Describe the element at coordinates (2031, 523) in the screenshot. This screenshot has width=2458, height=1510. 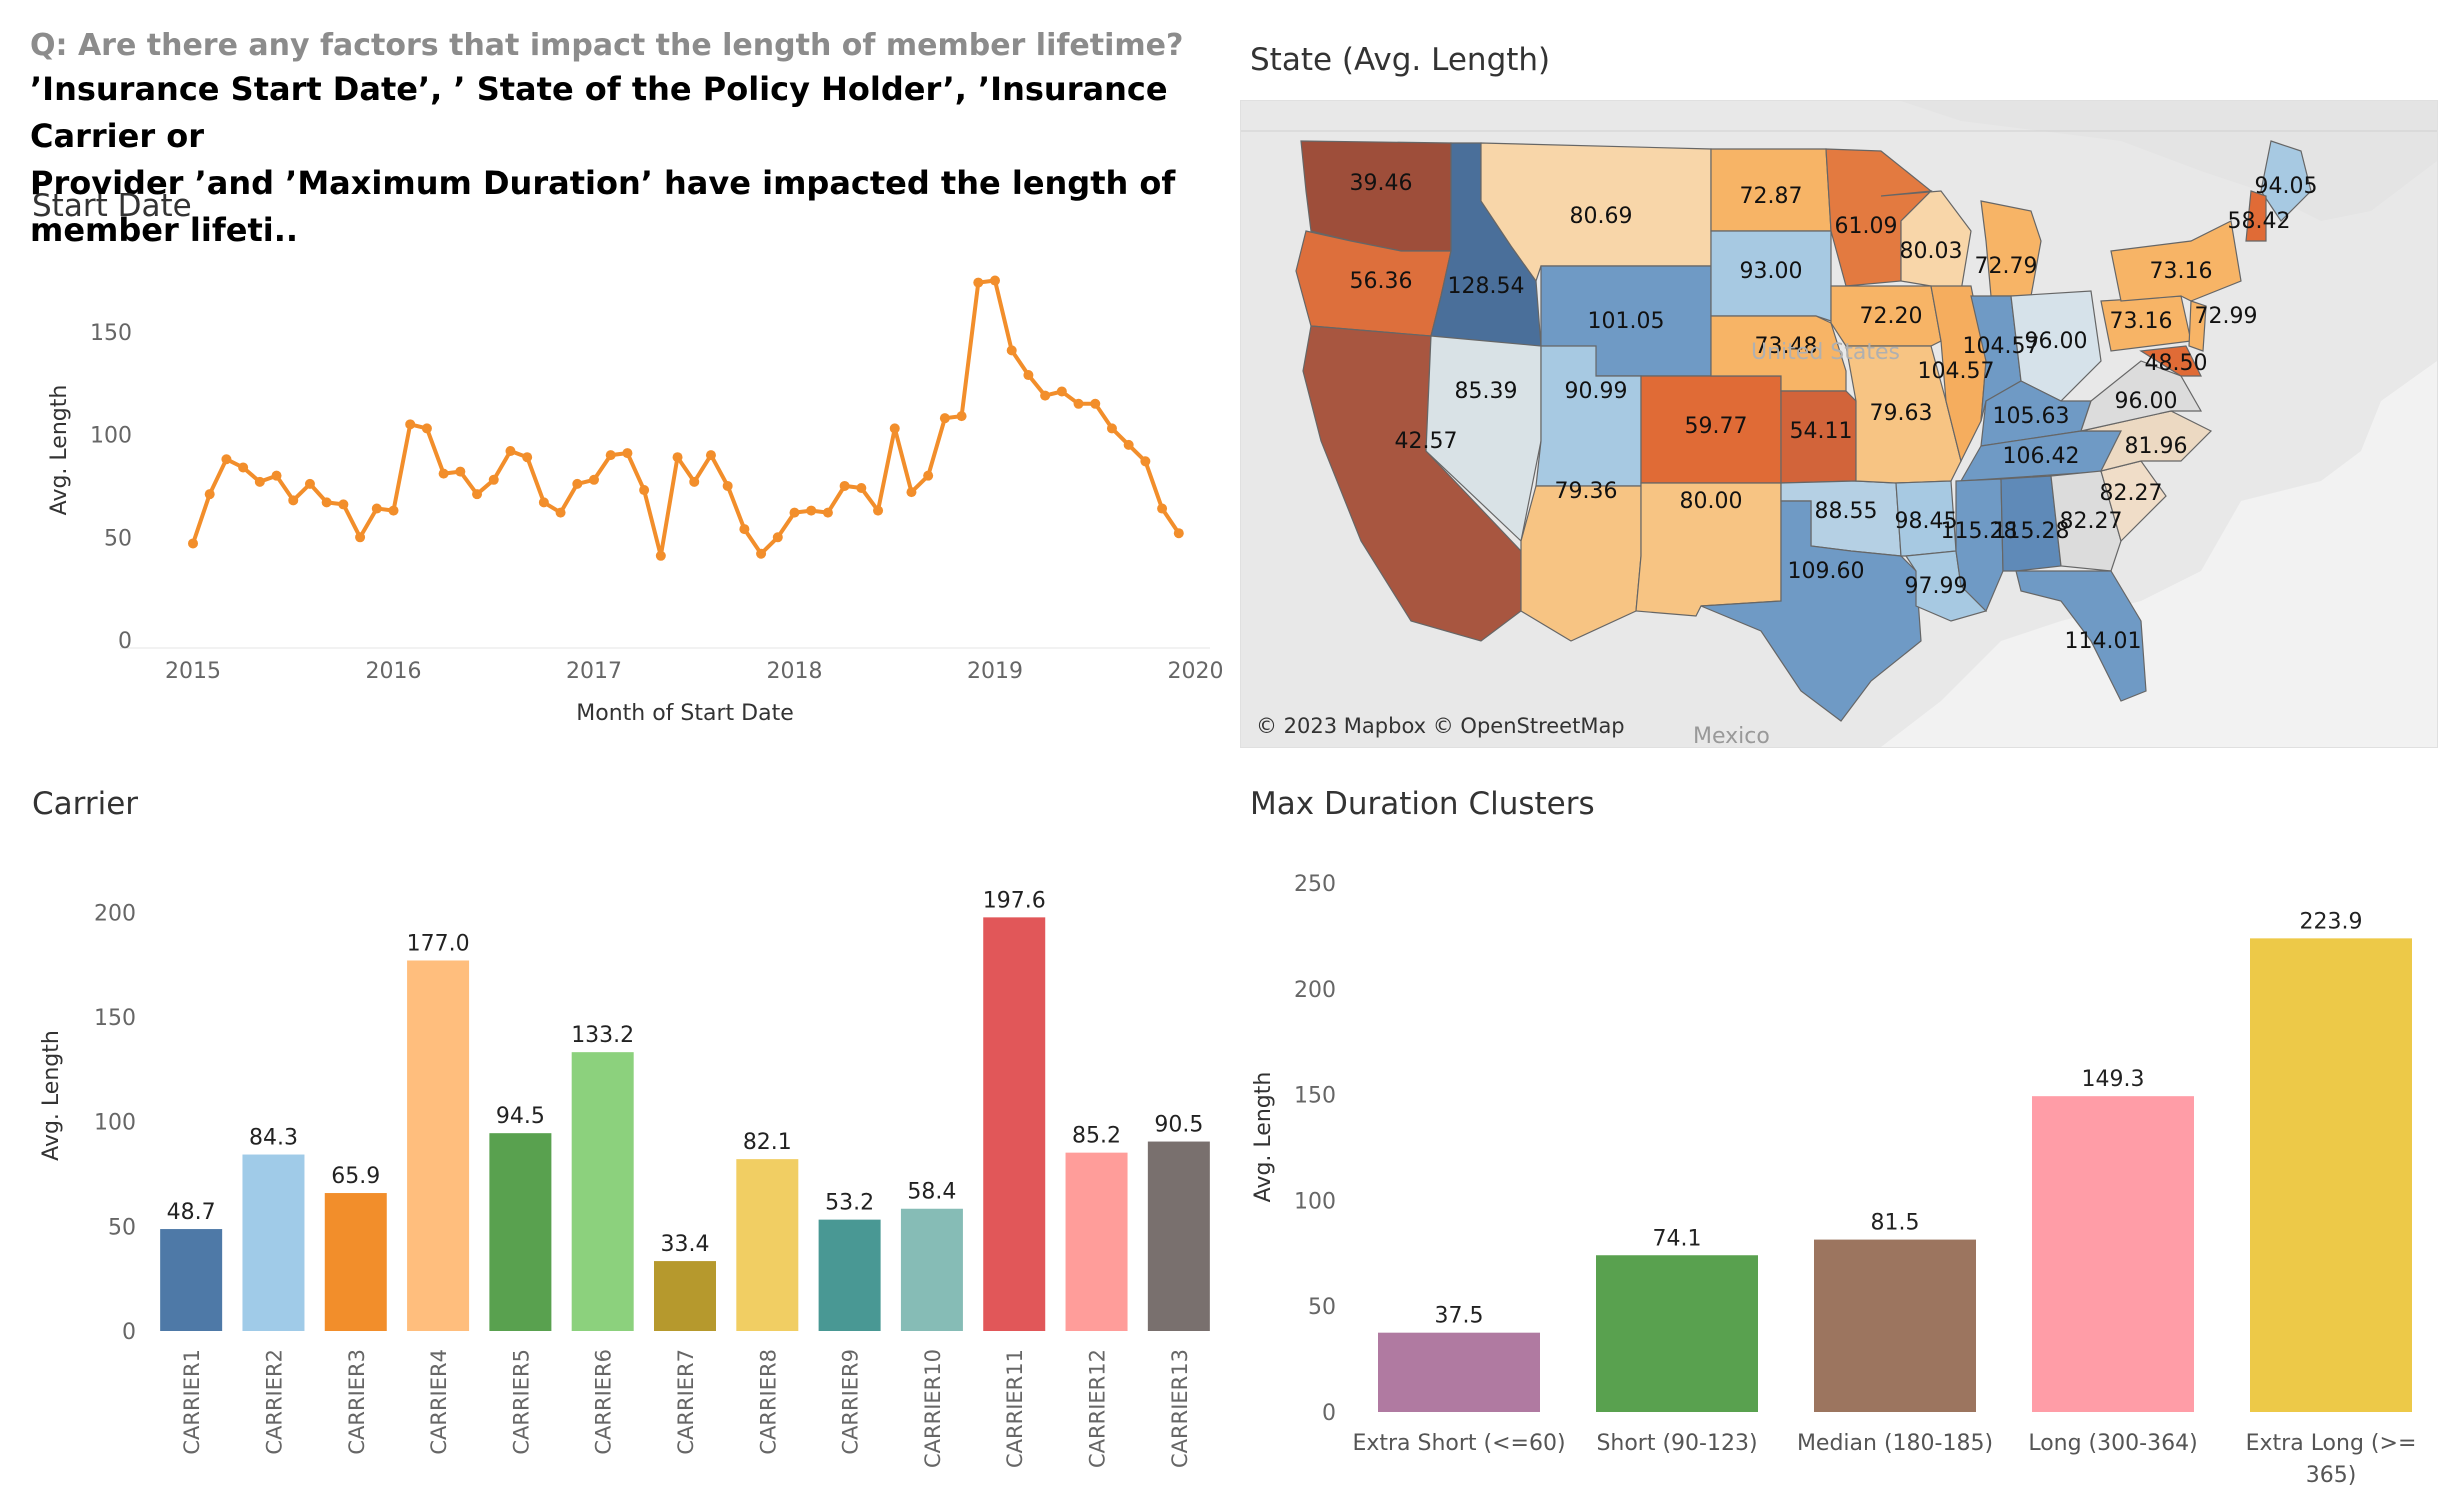
I see `state-al` at that location.